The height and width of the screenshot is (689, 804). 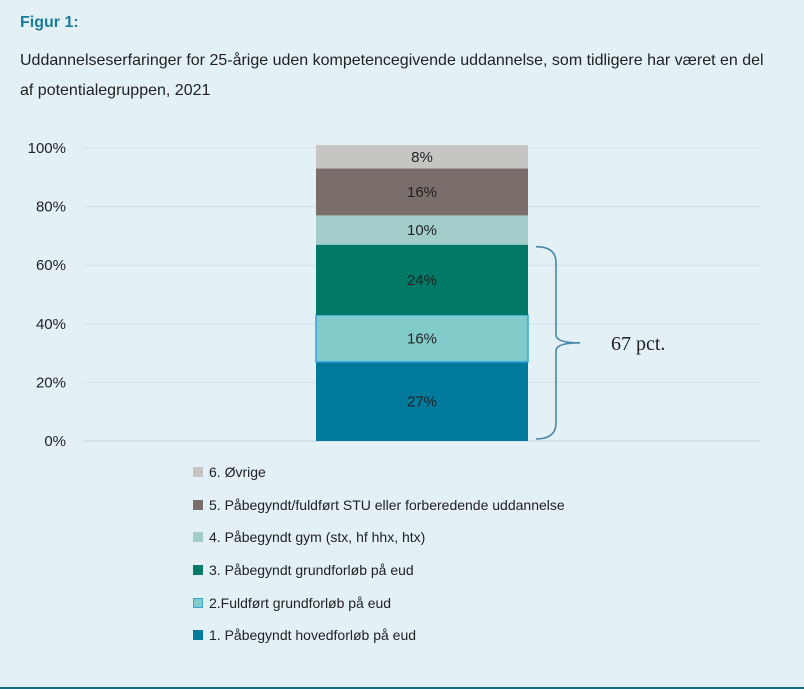 What do you see at coordinates (311, 570) in the screenshot?
I see `legend-label: 3. Påbegyndt grundforløb på eud` at bounding box center [311, 570].